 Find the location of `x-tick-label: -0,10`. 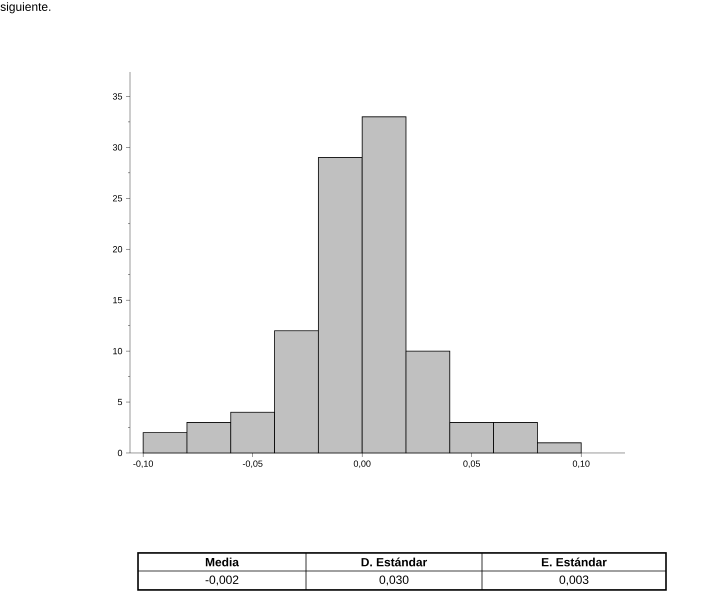

x-tick-label: -0,10 is located at coordinates (143, 464).